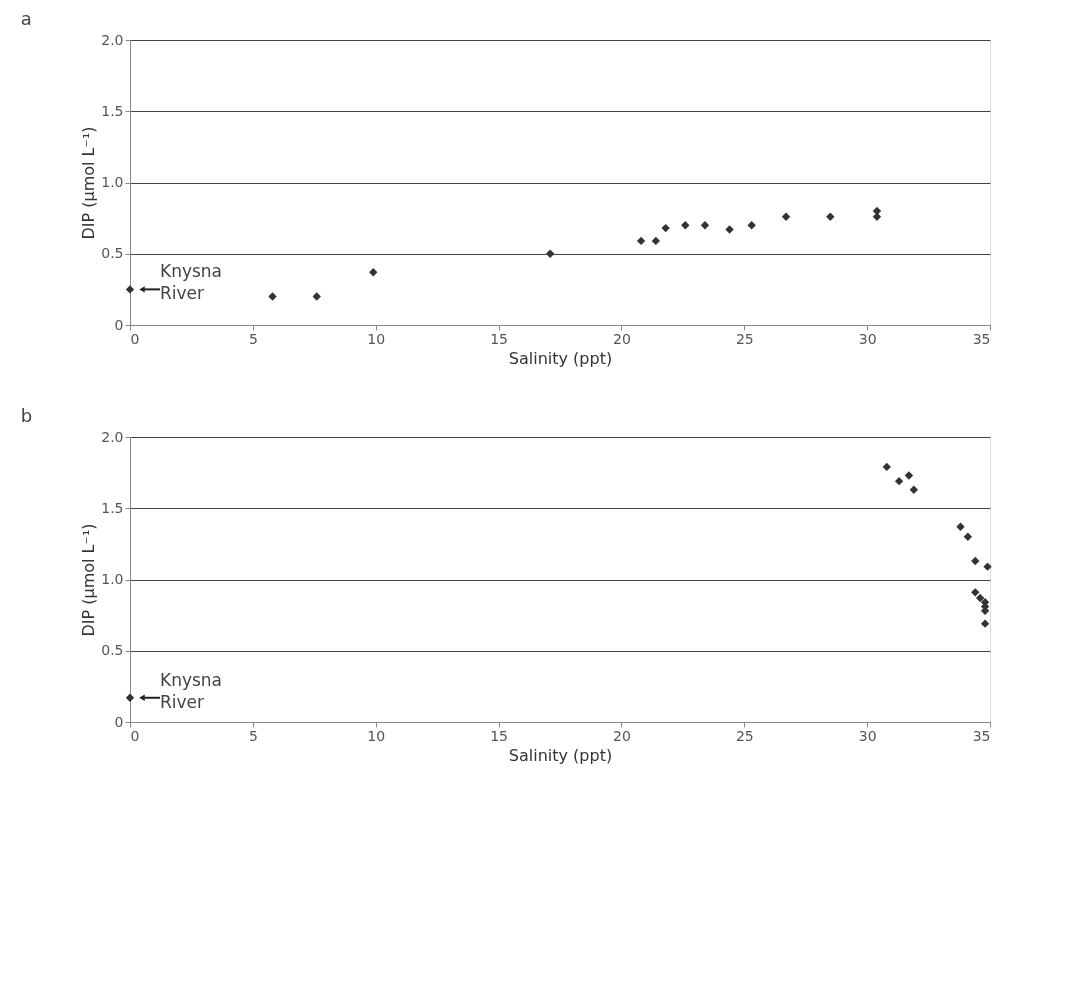  Describe the element at coordinates (26, 18) in the screenshot. I see `chart-title: a` at that location.